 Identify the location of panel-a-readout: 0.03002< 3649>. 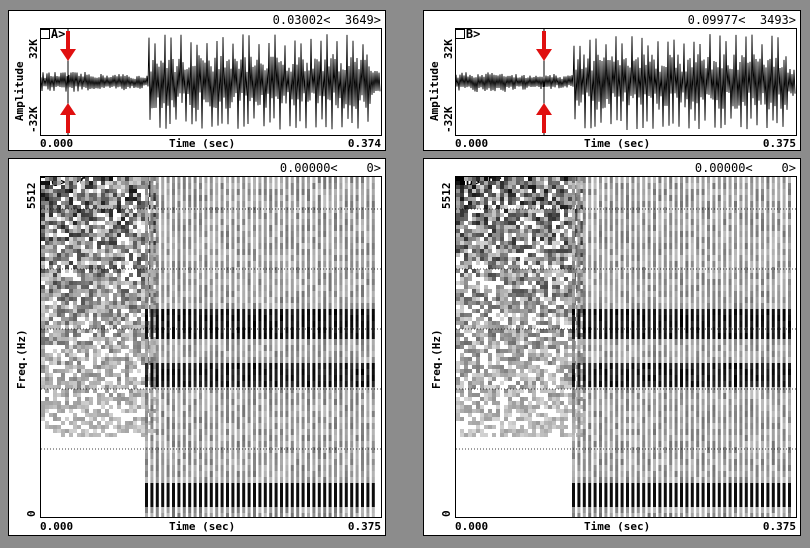
(327, 20).